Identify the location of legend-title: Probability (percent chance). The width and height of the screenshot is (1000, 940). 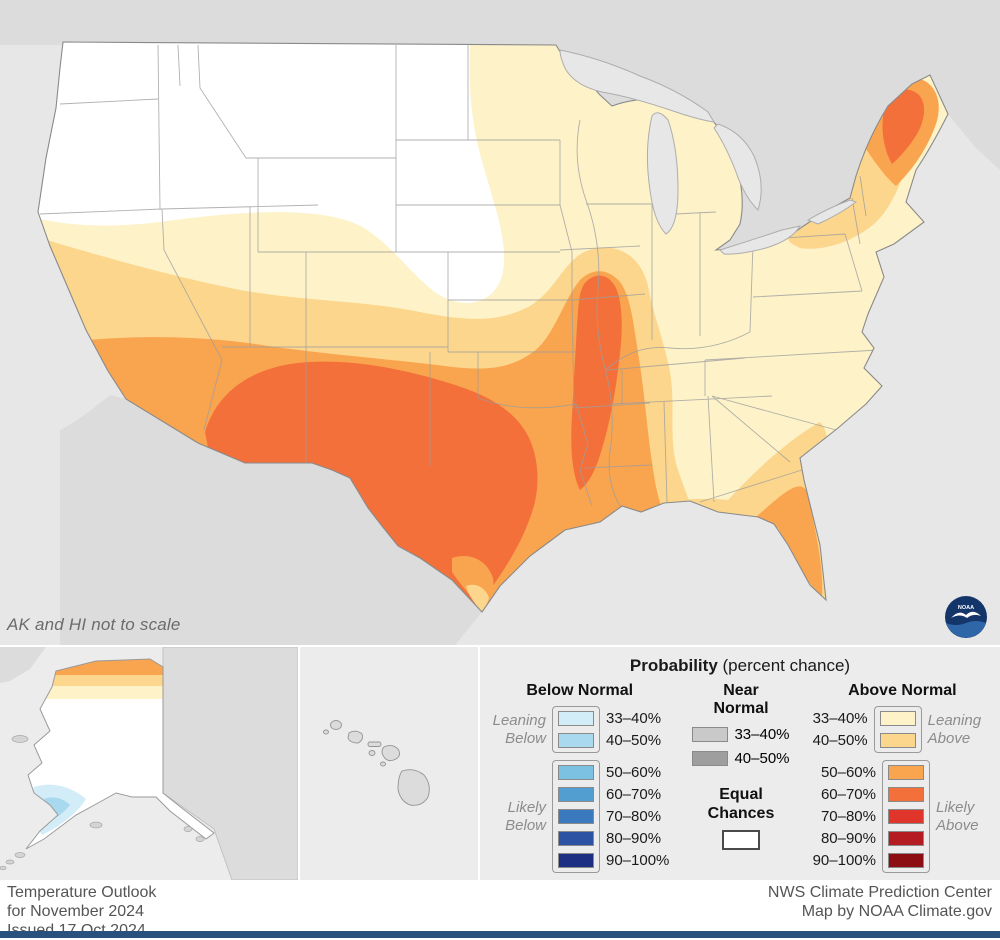
(740, 661).